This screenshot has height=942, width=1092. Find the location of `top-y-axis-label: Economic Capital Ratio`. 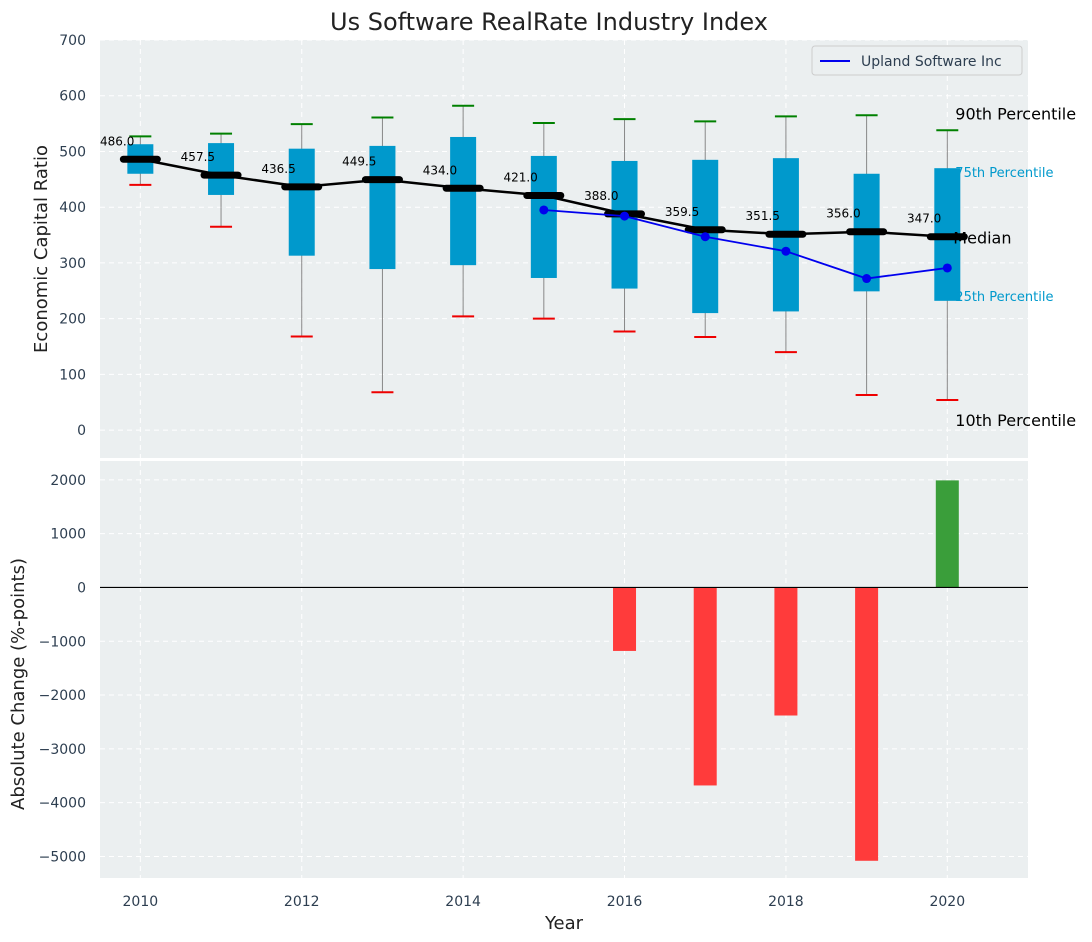

top-y-axis-label: Economic Capital Ratio is located at coordinates (41, 249).